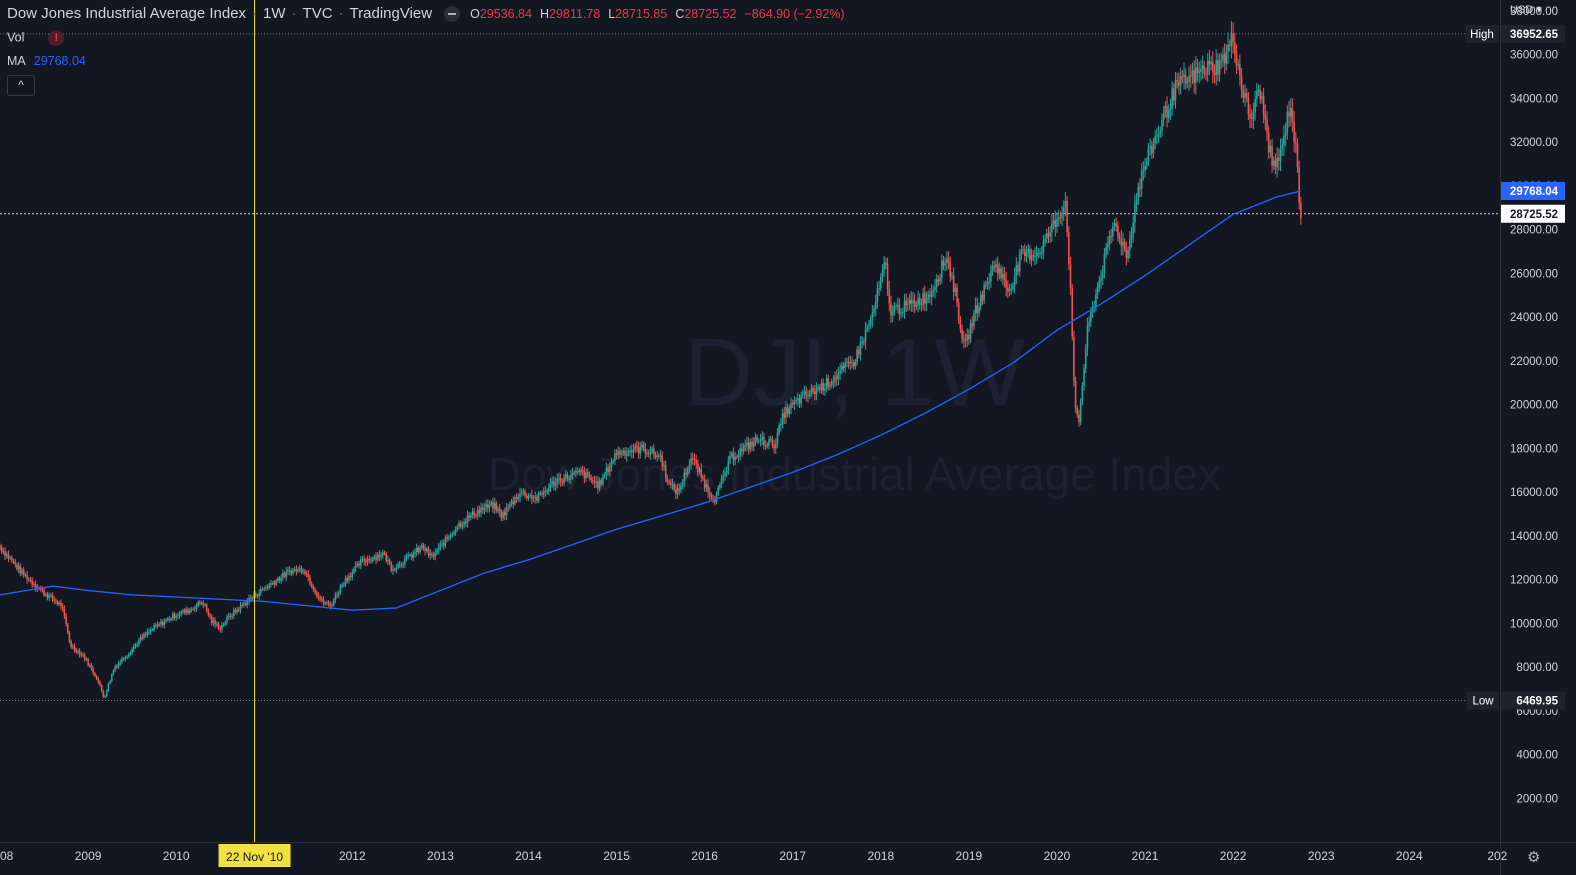 Image resolution: width=1576 pixels, height=875 pixels. Describe the element at coordinates (127, 13) in the screenshot. I see `symbol-title: Dow Jones Industrial Average Index` at that location.